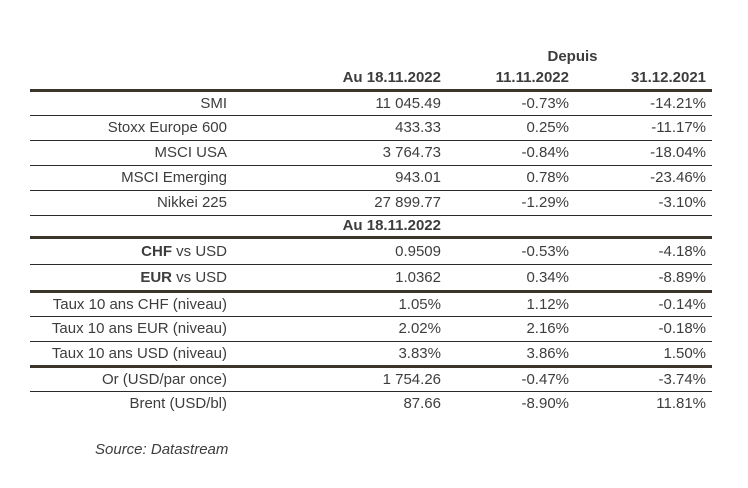 This screenshot has height=488, width=748. Describe the element at coordinates (407, 202) in the screenshot. I see `row-value: 27 899.77` at that location.